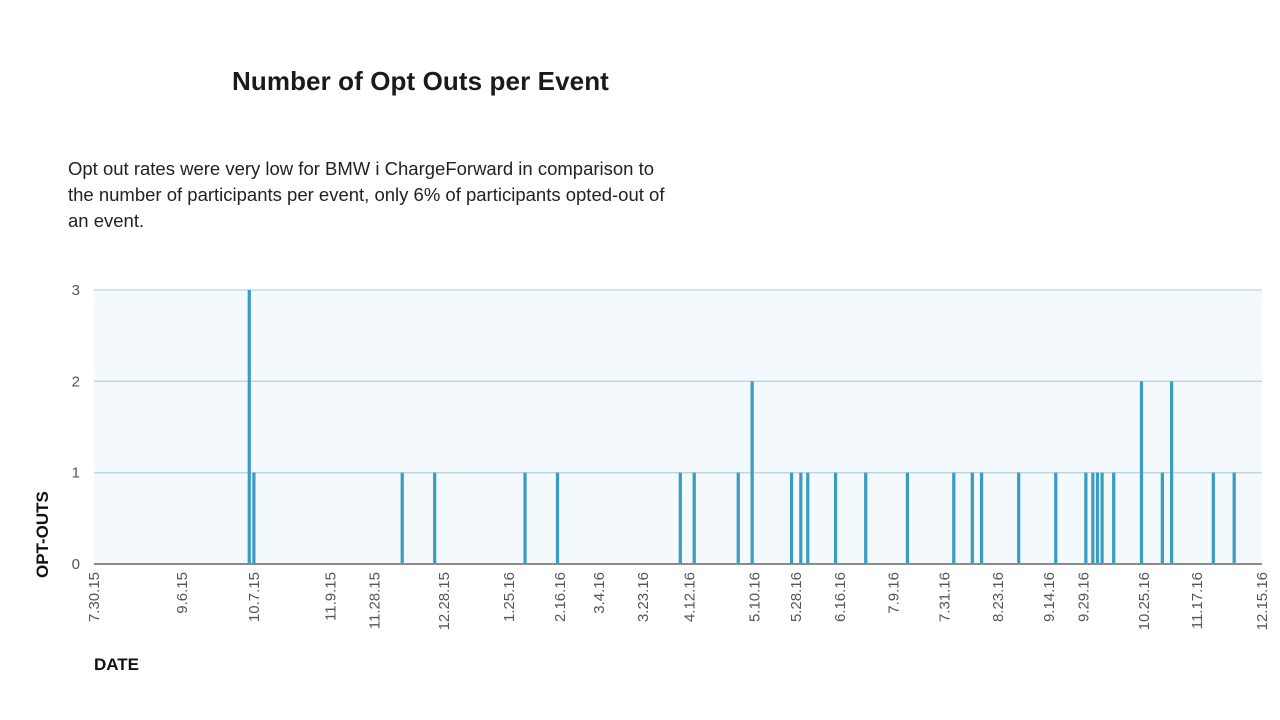 The image size is (1280, 720). What do you see at coordinates (840, 597) in the screenshot?
I see `x-tick-label: 6.16.16` at bounding box center [840, 597].